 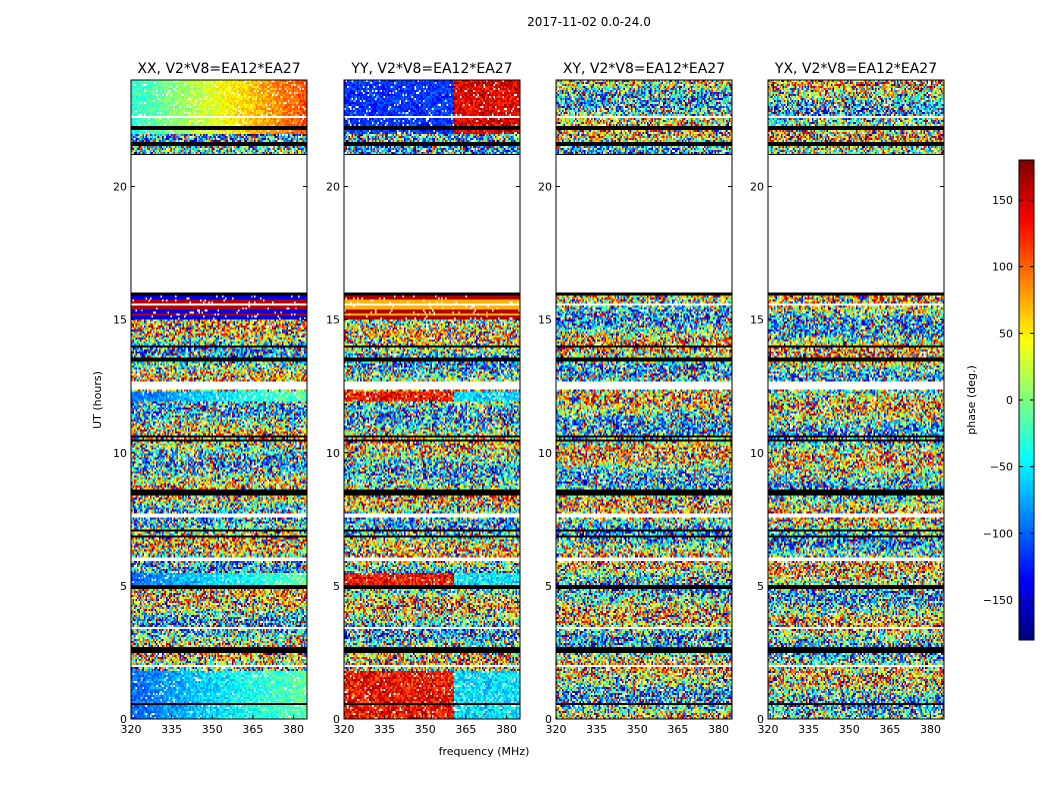 What do you see at coordinates (219, 399) in the screenshot?
I see `plot-frame-xx` at bounding box center [219, 399].